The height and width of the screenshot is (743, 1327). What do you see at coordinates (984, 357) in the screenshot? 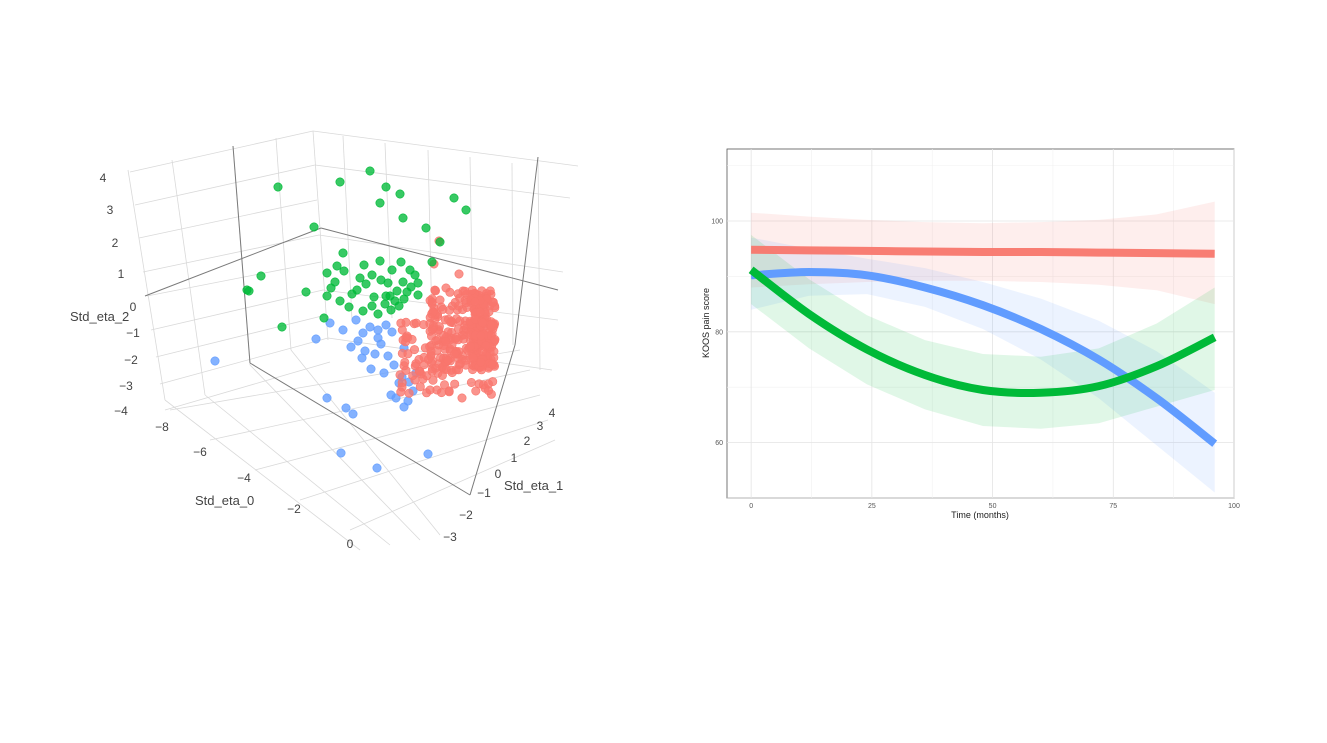
I see `blue-trajectory-line` at bounding box center [984, 357].